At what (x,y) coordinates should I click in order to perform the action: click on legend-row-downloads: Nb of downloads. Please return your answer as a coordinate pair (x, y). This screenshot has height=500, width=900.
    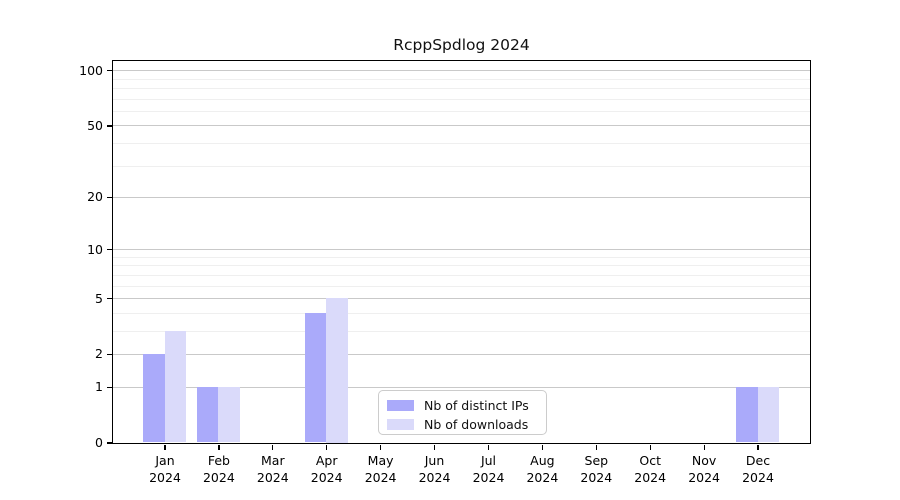
    Looking at the image, I should click on (462, 424).